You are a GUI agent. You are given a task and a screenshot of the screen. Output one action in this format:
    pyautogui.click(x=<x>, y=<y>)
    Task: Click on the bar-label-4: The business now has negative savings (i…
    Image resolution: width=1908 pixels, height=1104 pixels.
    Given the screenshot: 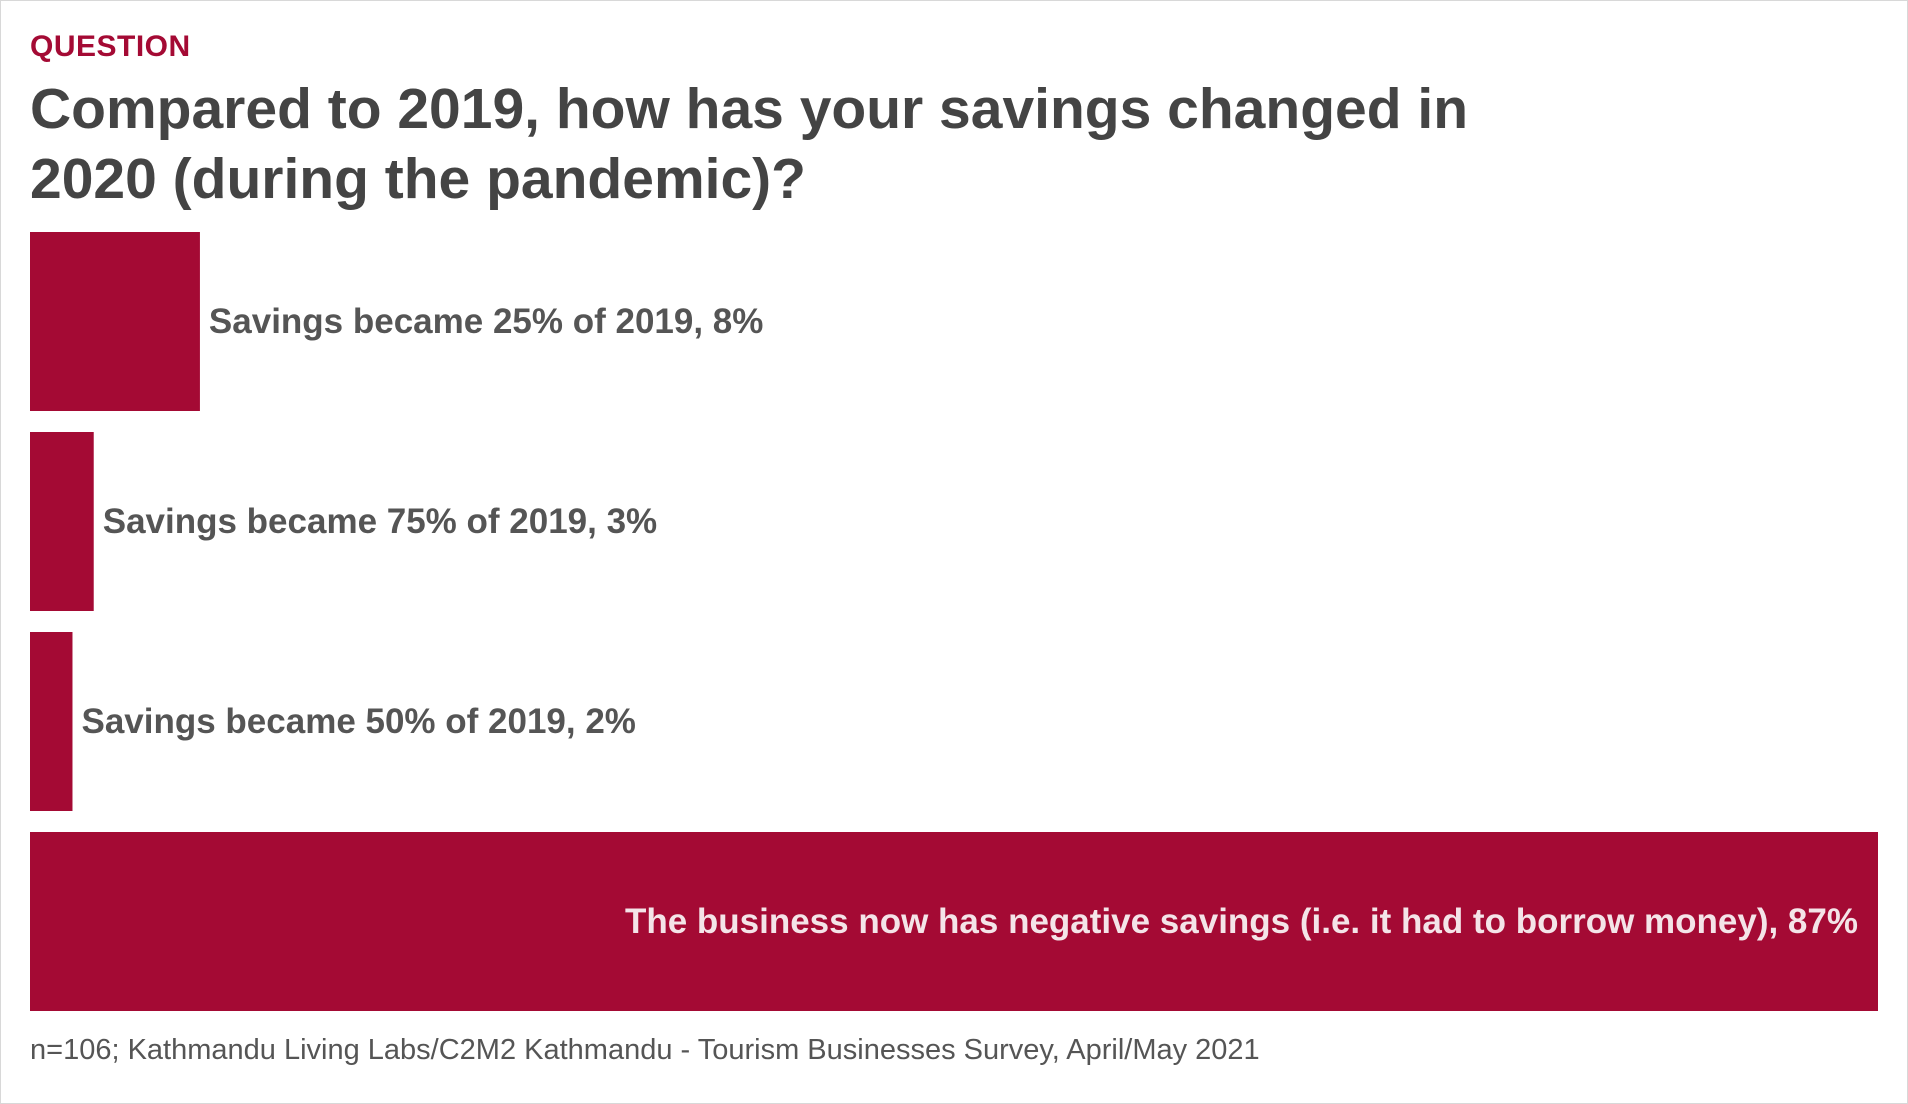 What is the action you would take?
    pyautogui.click(x=1241, y=921)
    